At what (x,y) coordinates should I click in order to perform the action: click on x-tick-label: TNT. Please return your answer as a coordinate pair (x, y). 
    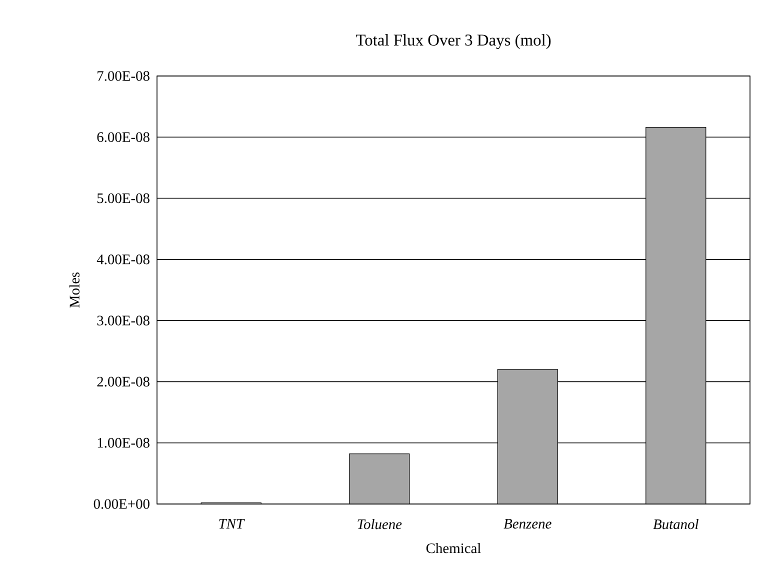
    Looking at the image, I should click on (232, 523).